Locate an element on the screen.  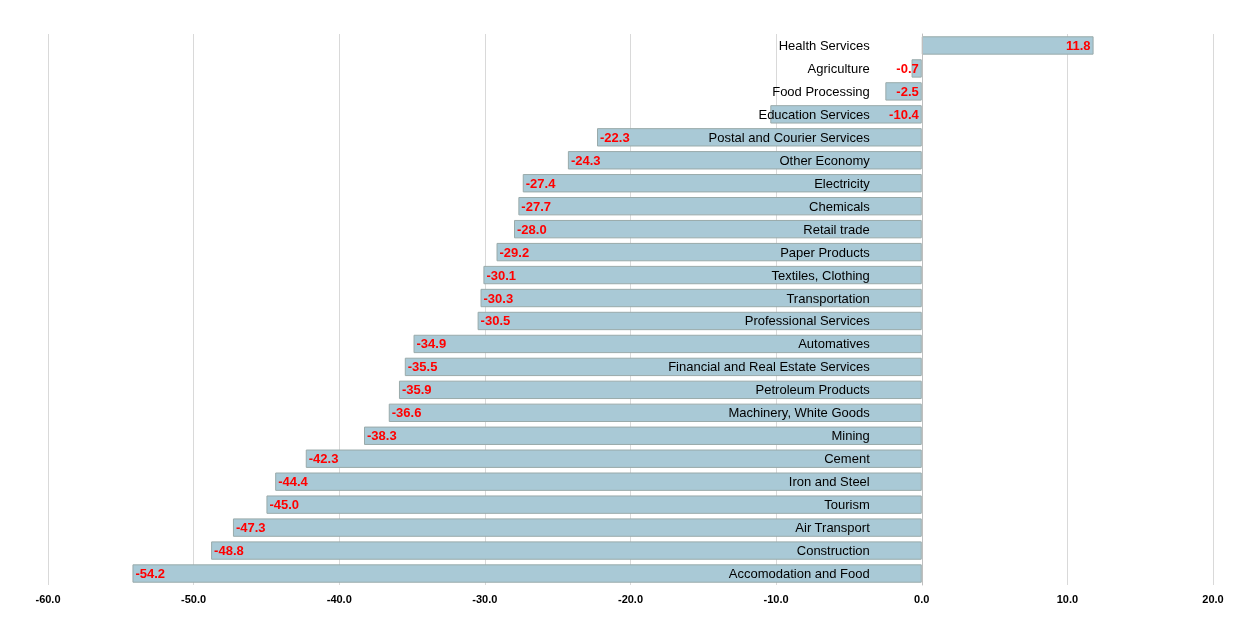
data-label: -38.3 is located at coordinates (382, 436).